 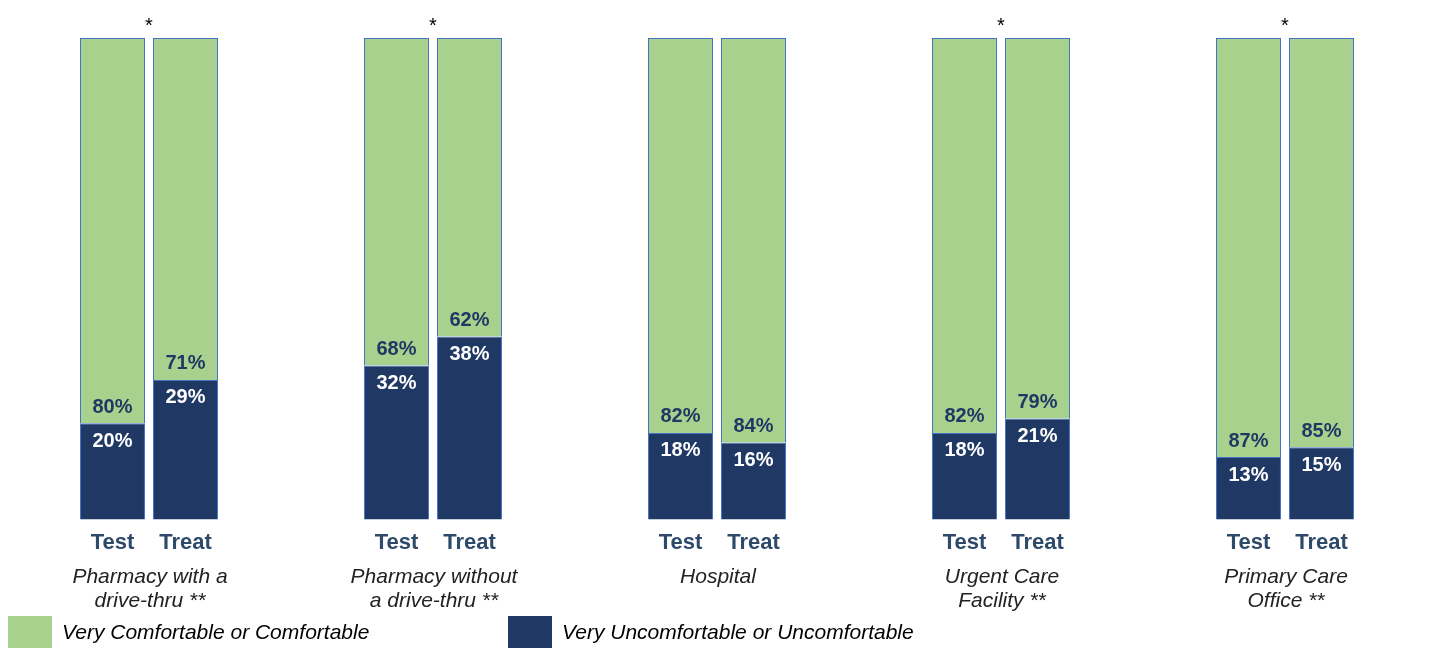 I want to click on data-label: 68%, so click(x=396, y=348).